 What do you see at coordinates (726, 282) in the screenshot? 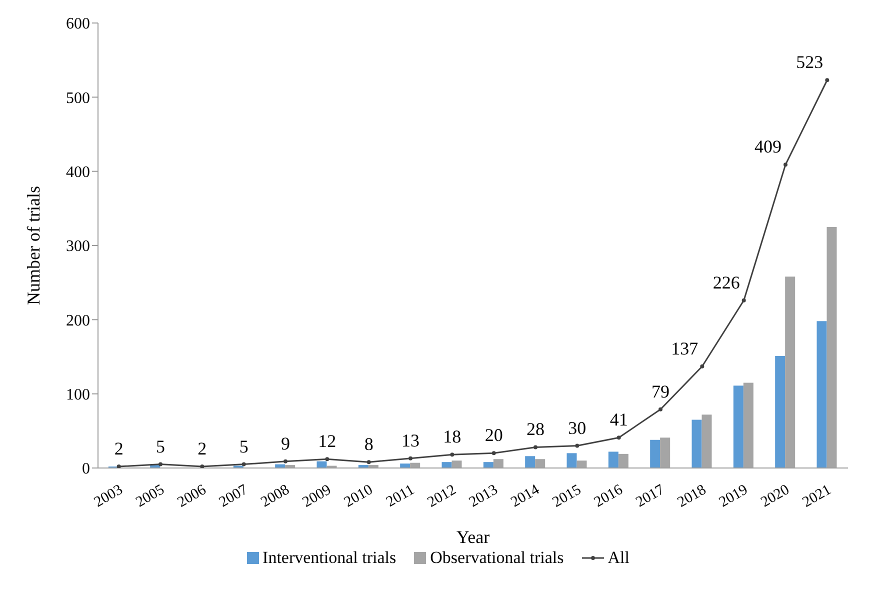
I see `data-label: 226` at bounding box center [726, 282].